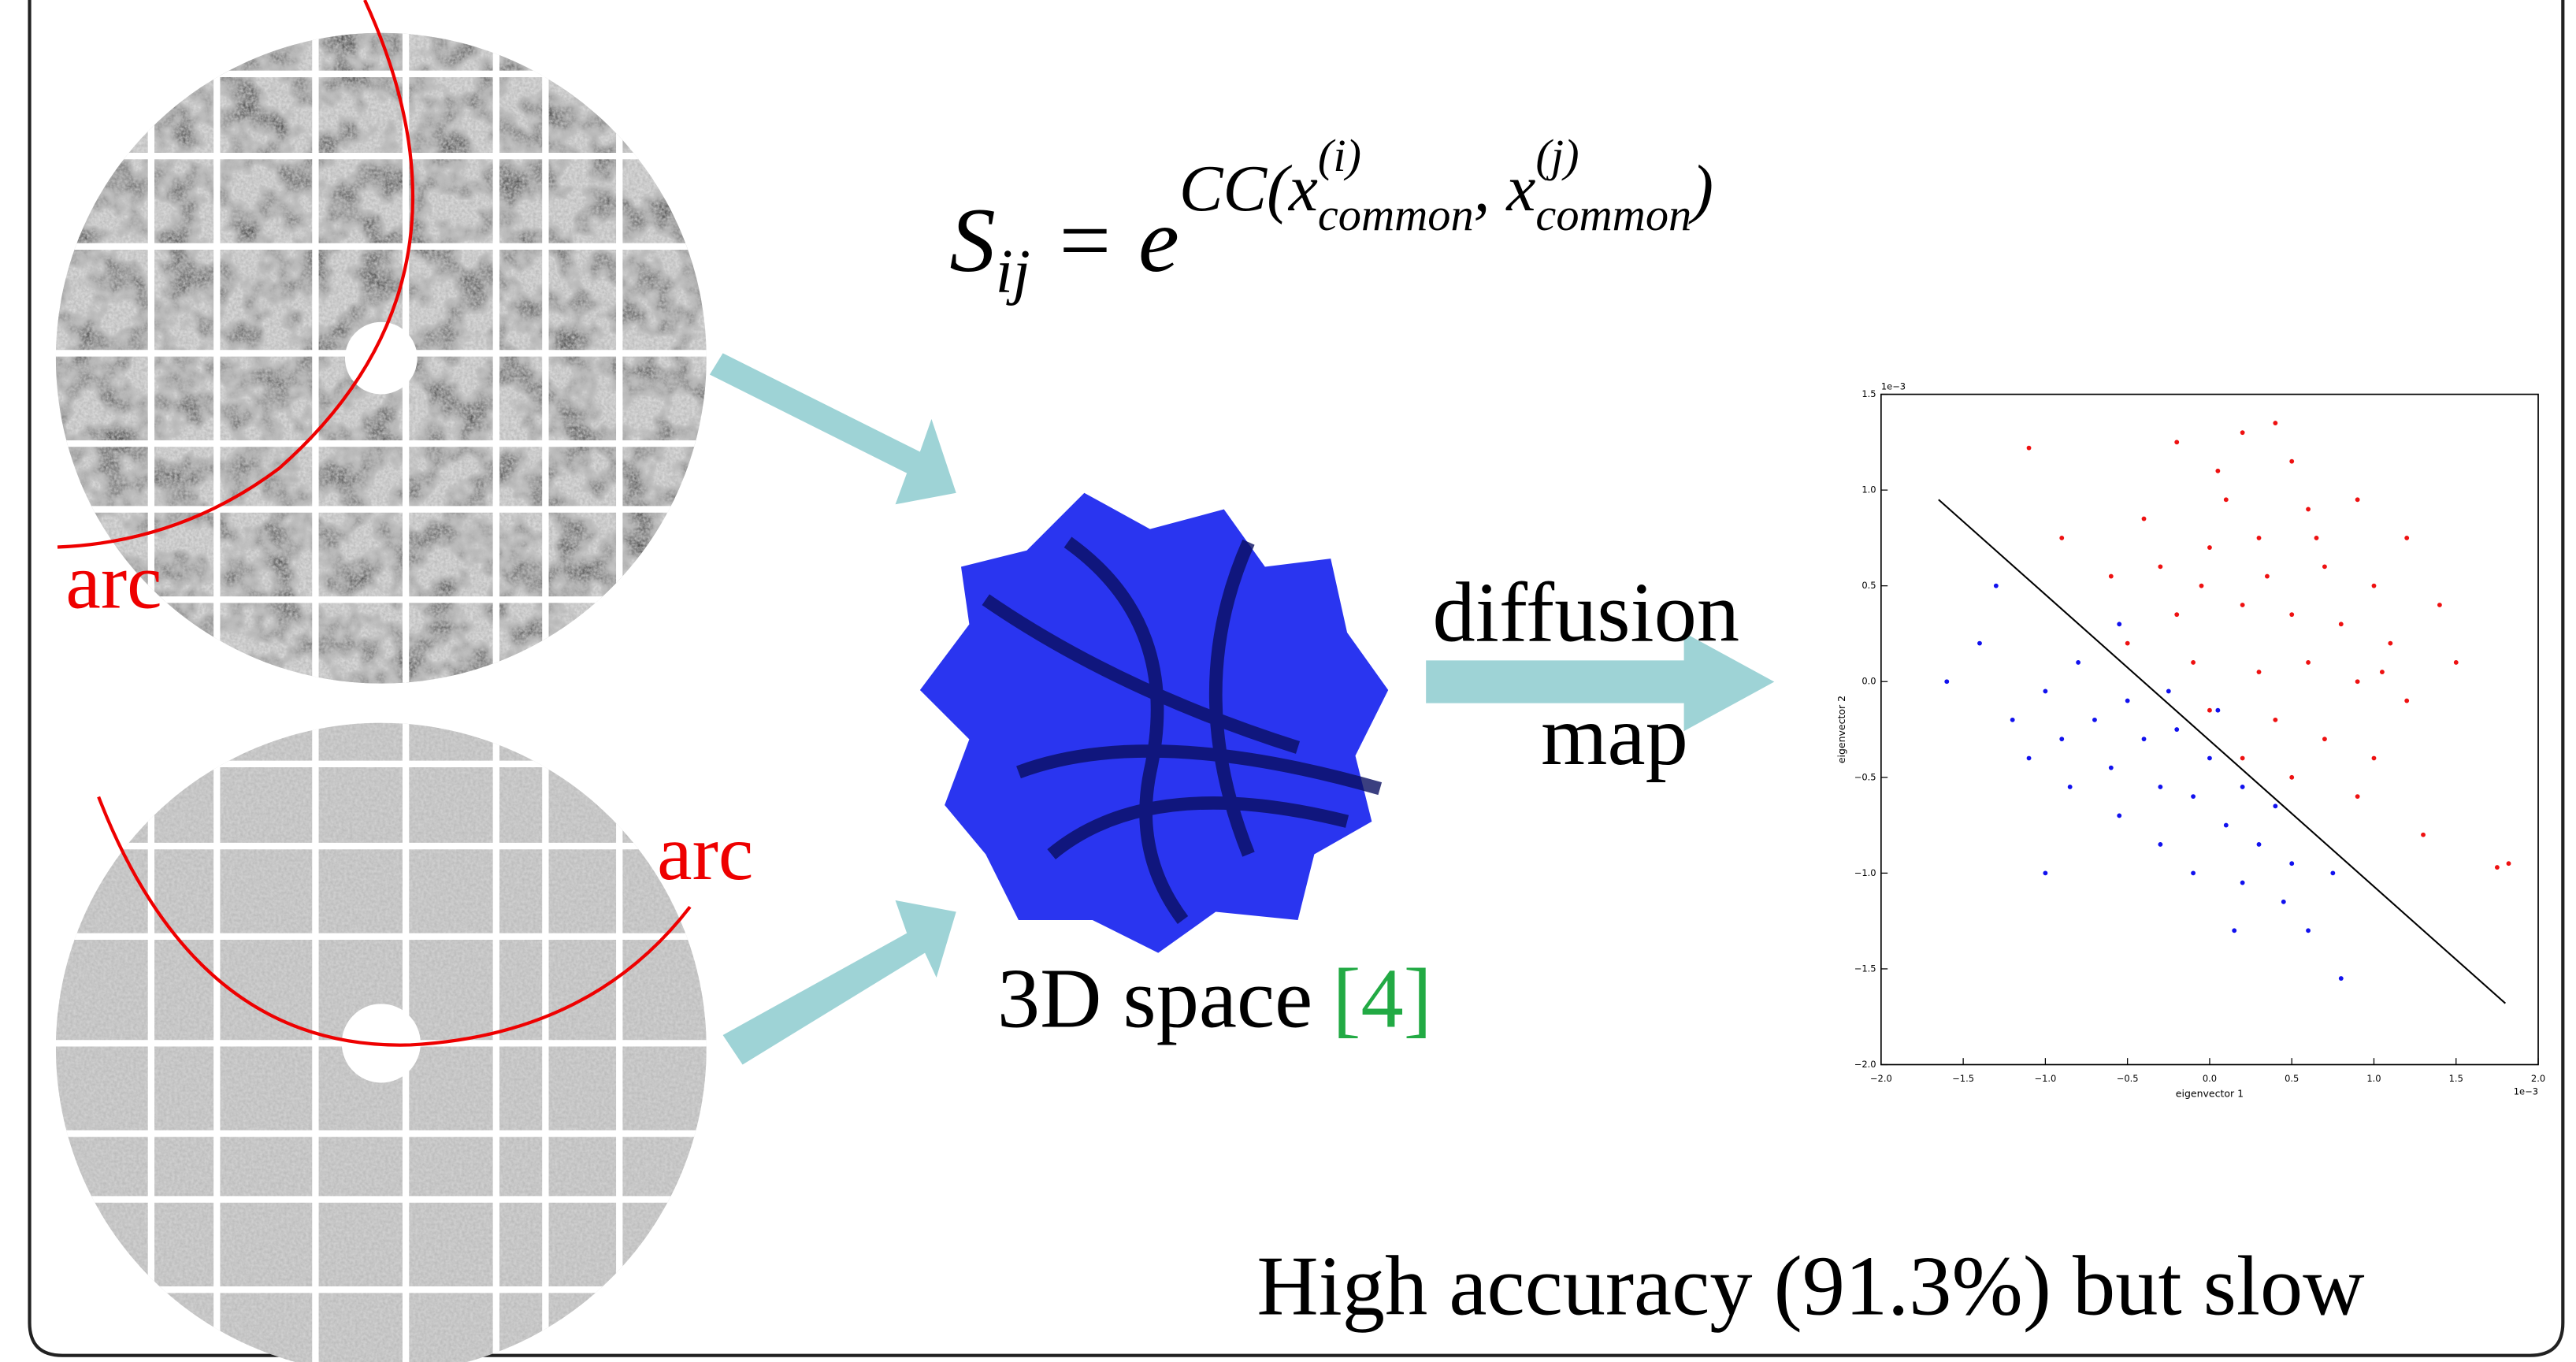 This screenshot has height=1362, width=2576. I want to click on y-offset-label: 1e−3, so click(1893, 386).